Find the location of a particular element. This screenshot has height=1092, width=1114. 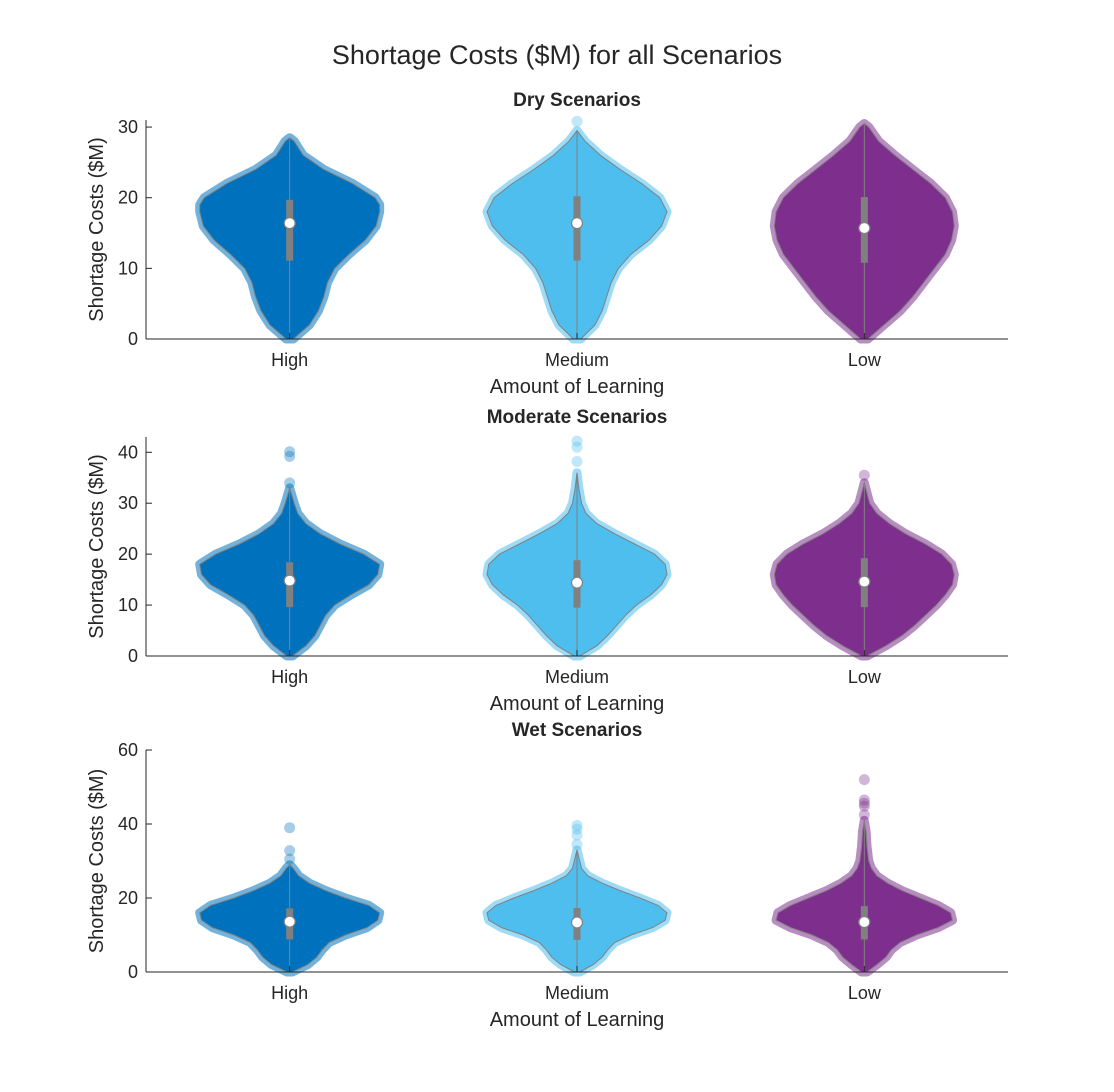

y-tick-label: 60 is located at coordinates (128, 750).